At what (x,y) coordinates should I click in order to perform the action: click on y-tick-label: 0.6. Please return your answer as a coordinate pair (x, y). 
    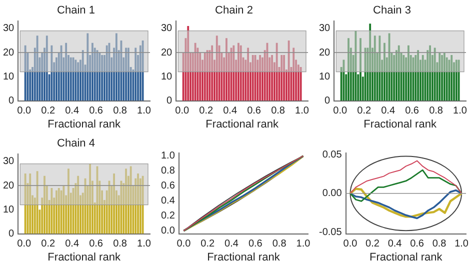
    Looking at the image, I should click on (168, 186).